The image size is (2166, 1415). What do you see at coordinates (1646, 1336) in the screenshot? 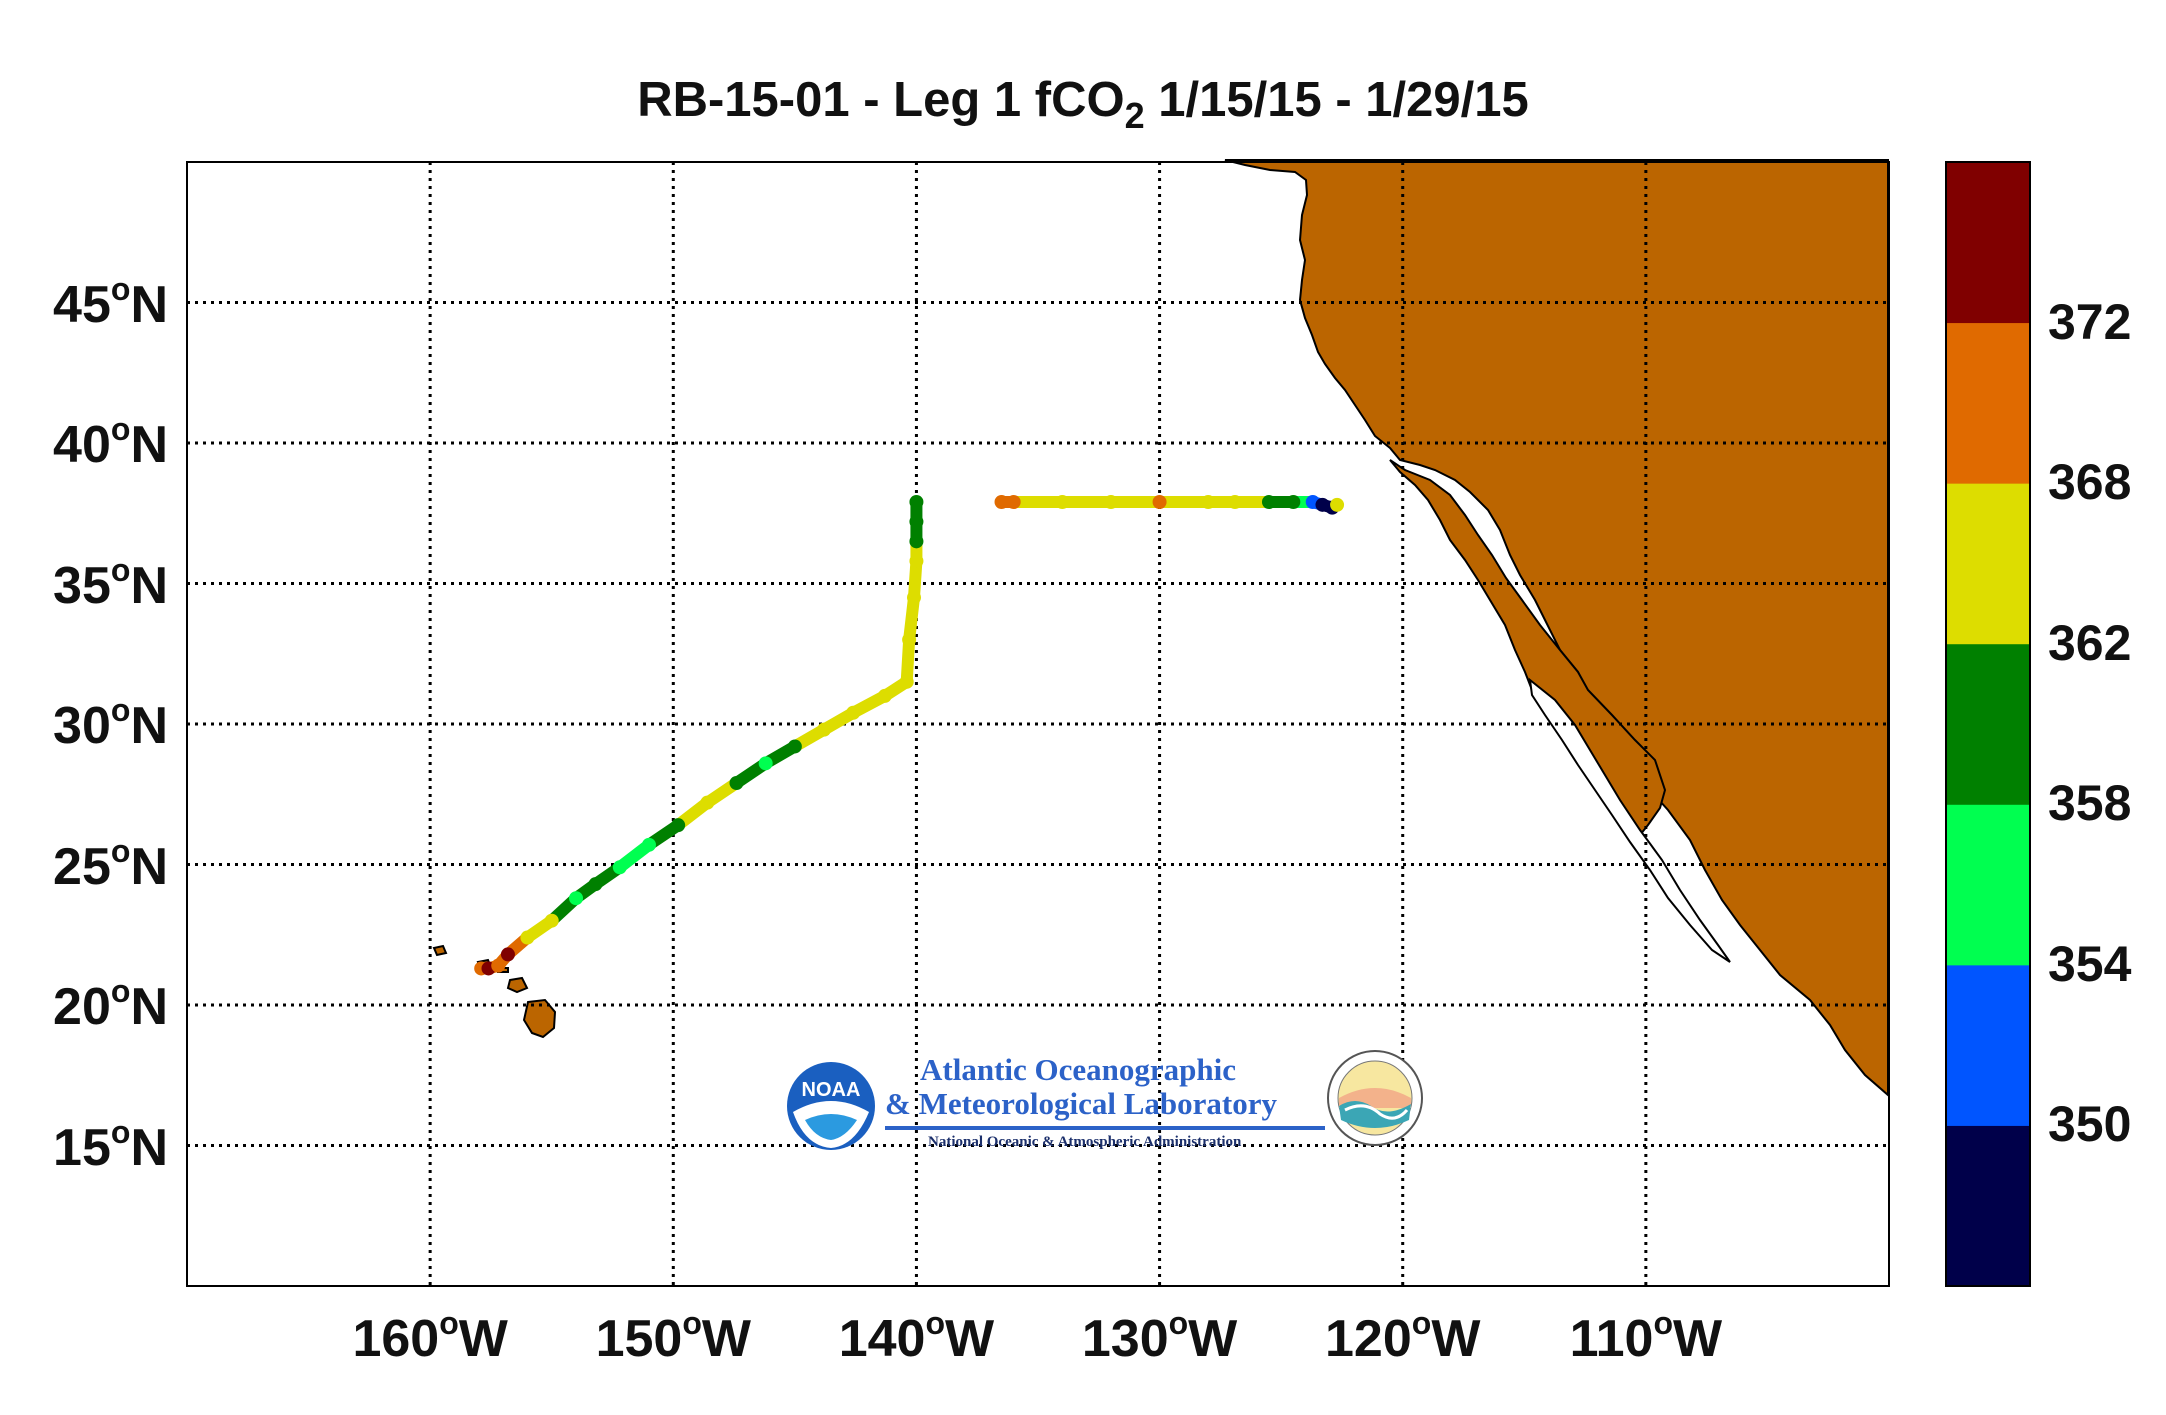
I see `lon-tick-label: 110oW` at bounding box center [1646, 1336].